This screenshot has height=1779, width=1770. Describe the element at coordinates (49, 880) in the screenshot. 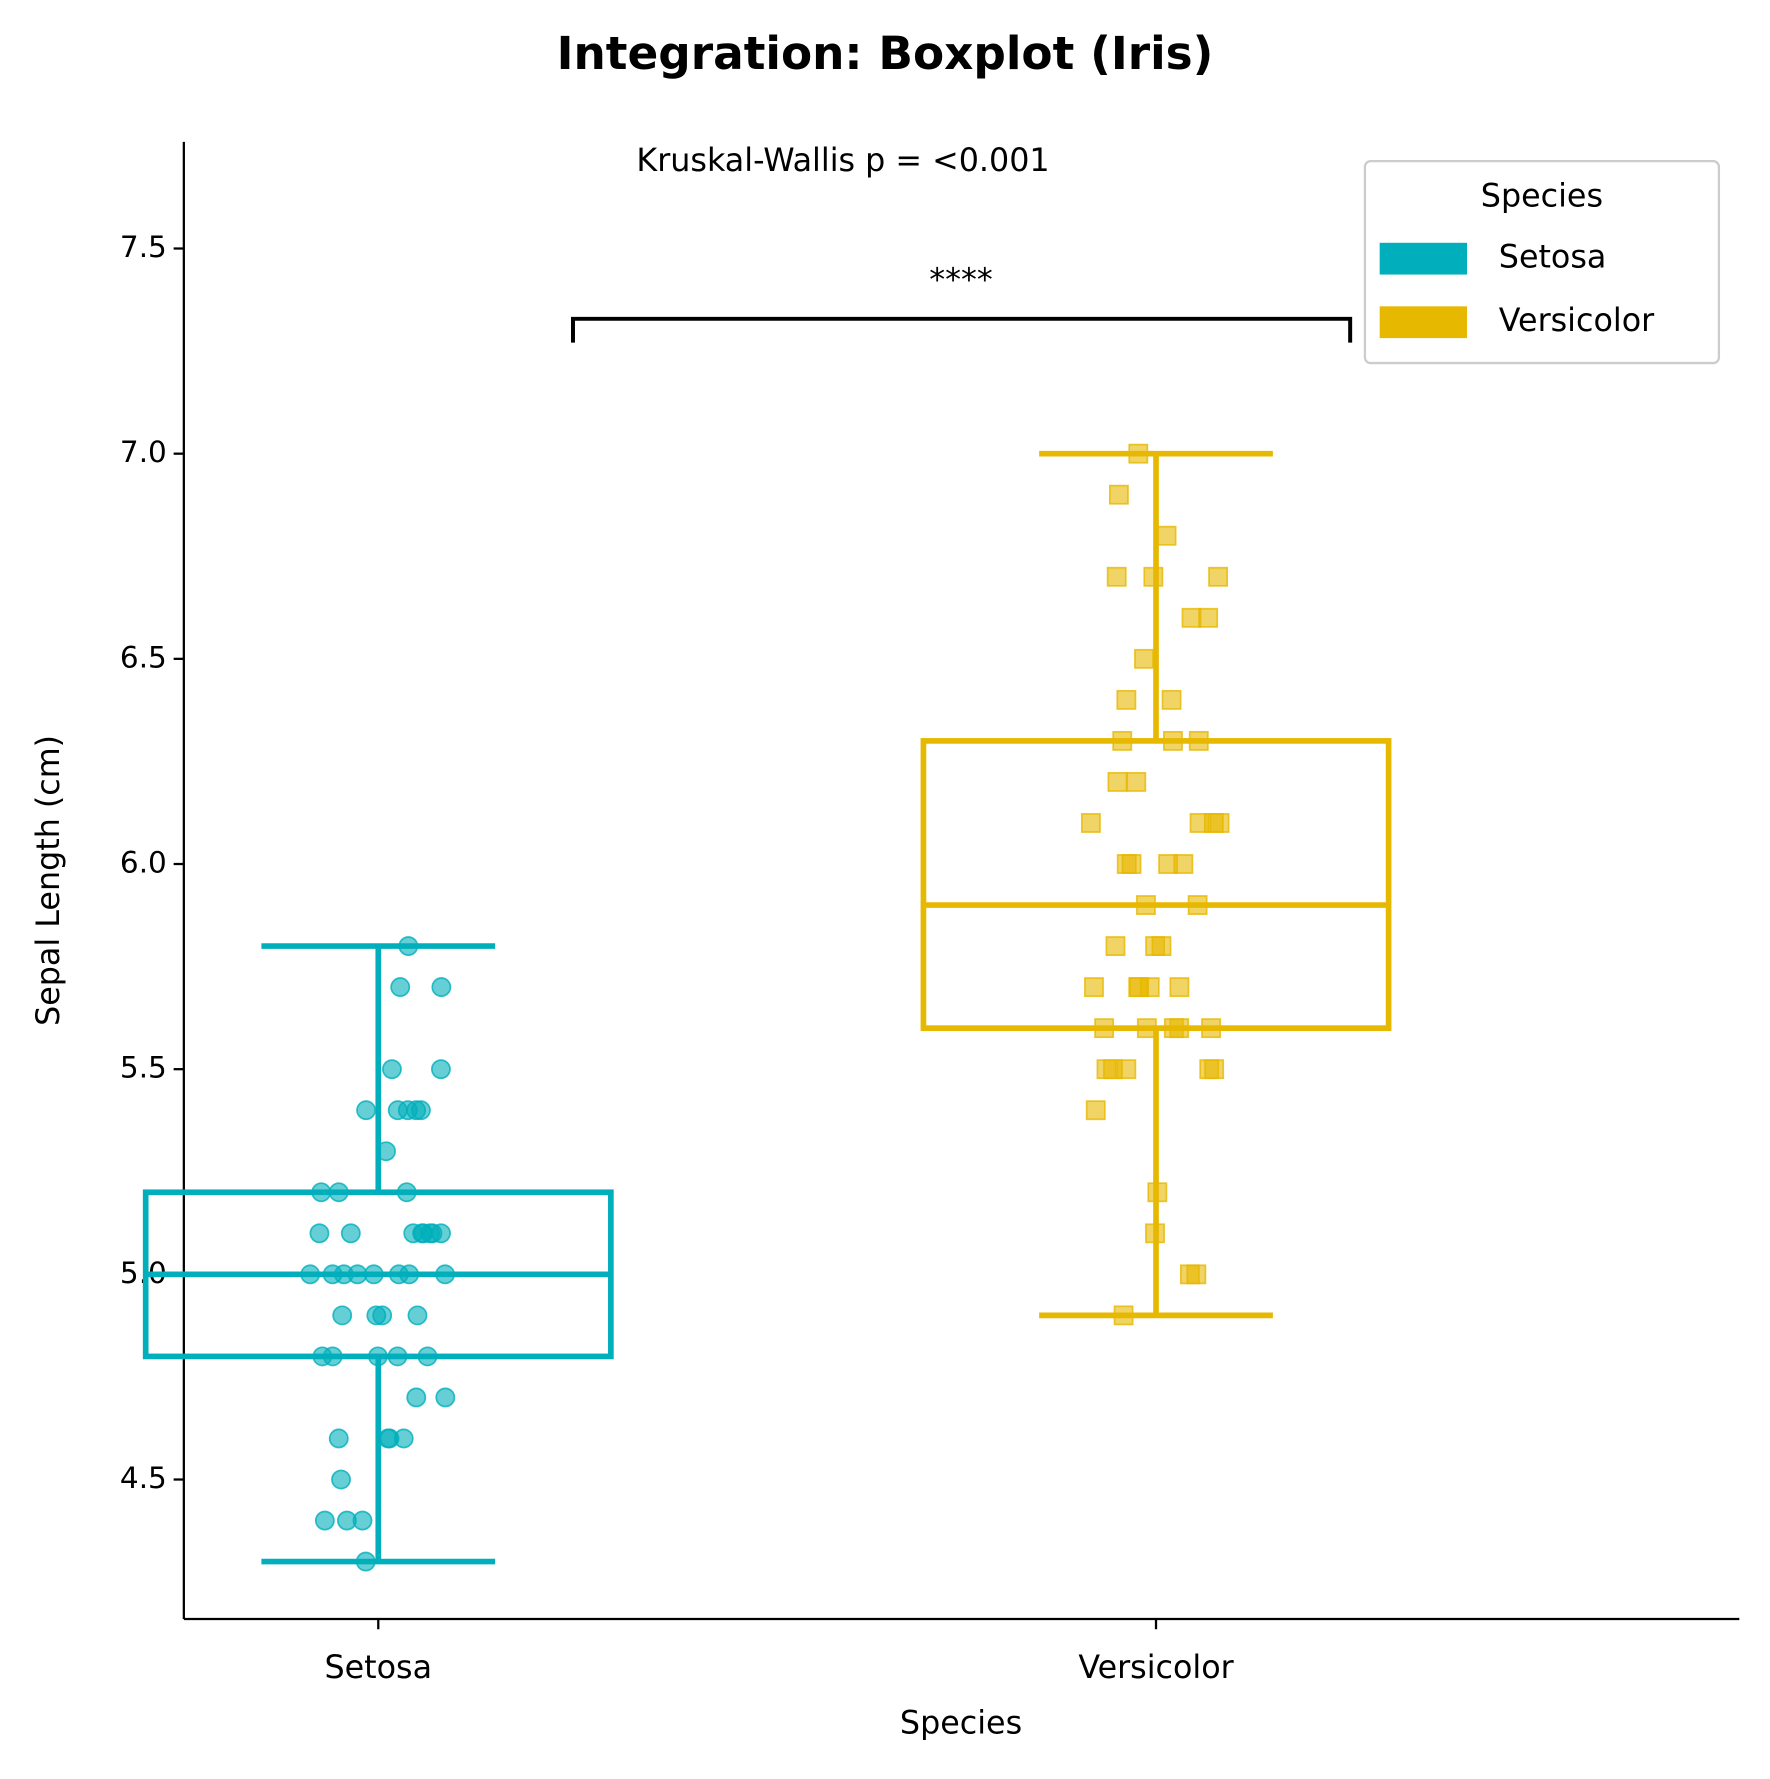

I see `y-axis-label: Sepal Length (cm)` at that location.